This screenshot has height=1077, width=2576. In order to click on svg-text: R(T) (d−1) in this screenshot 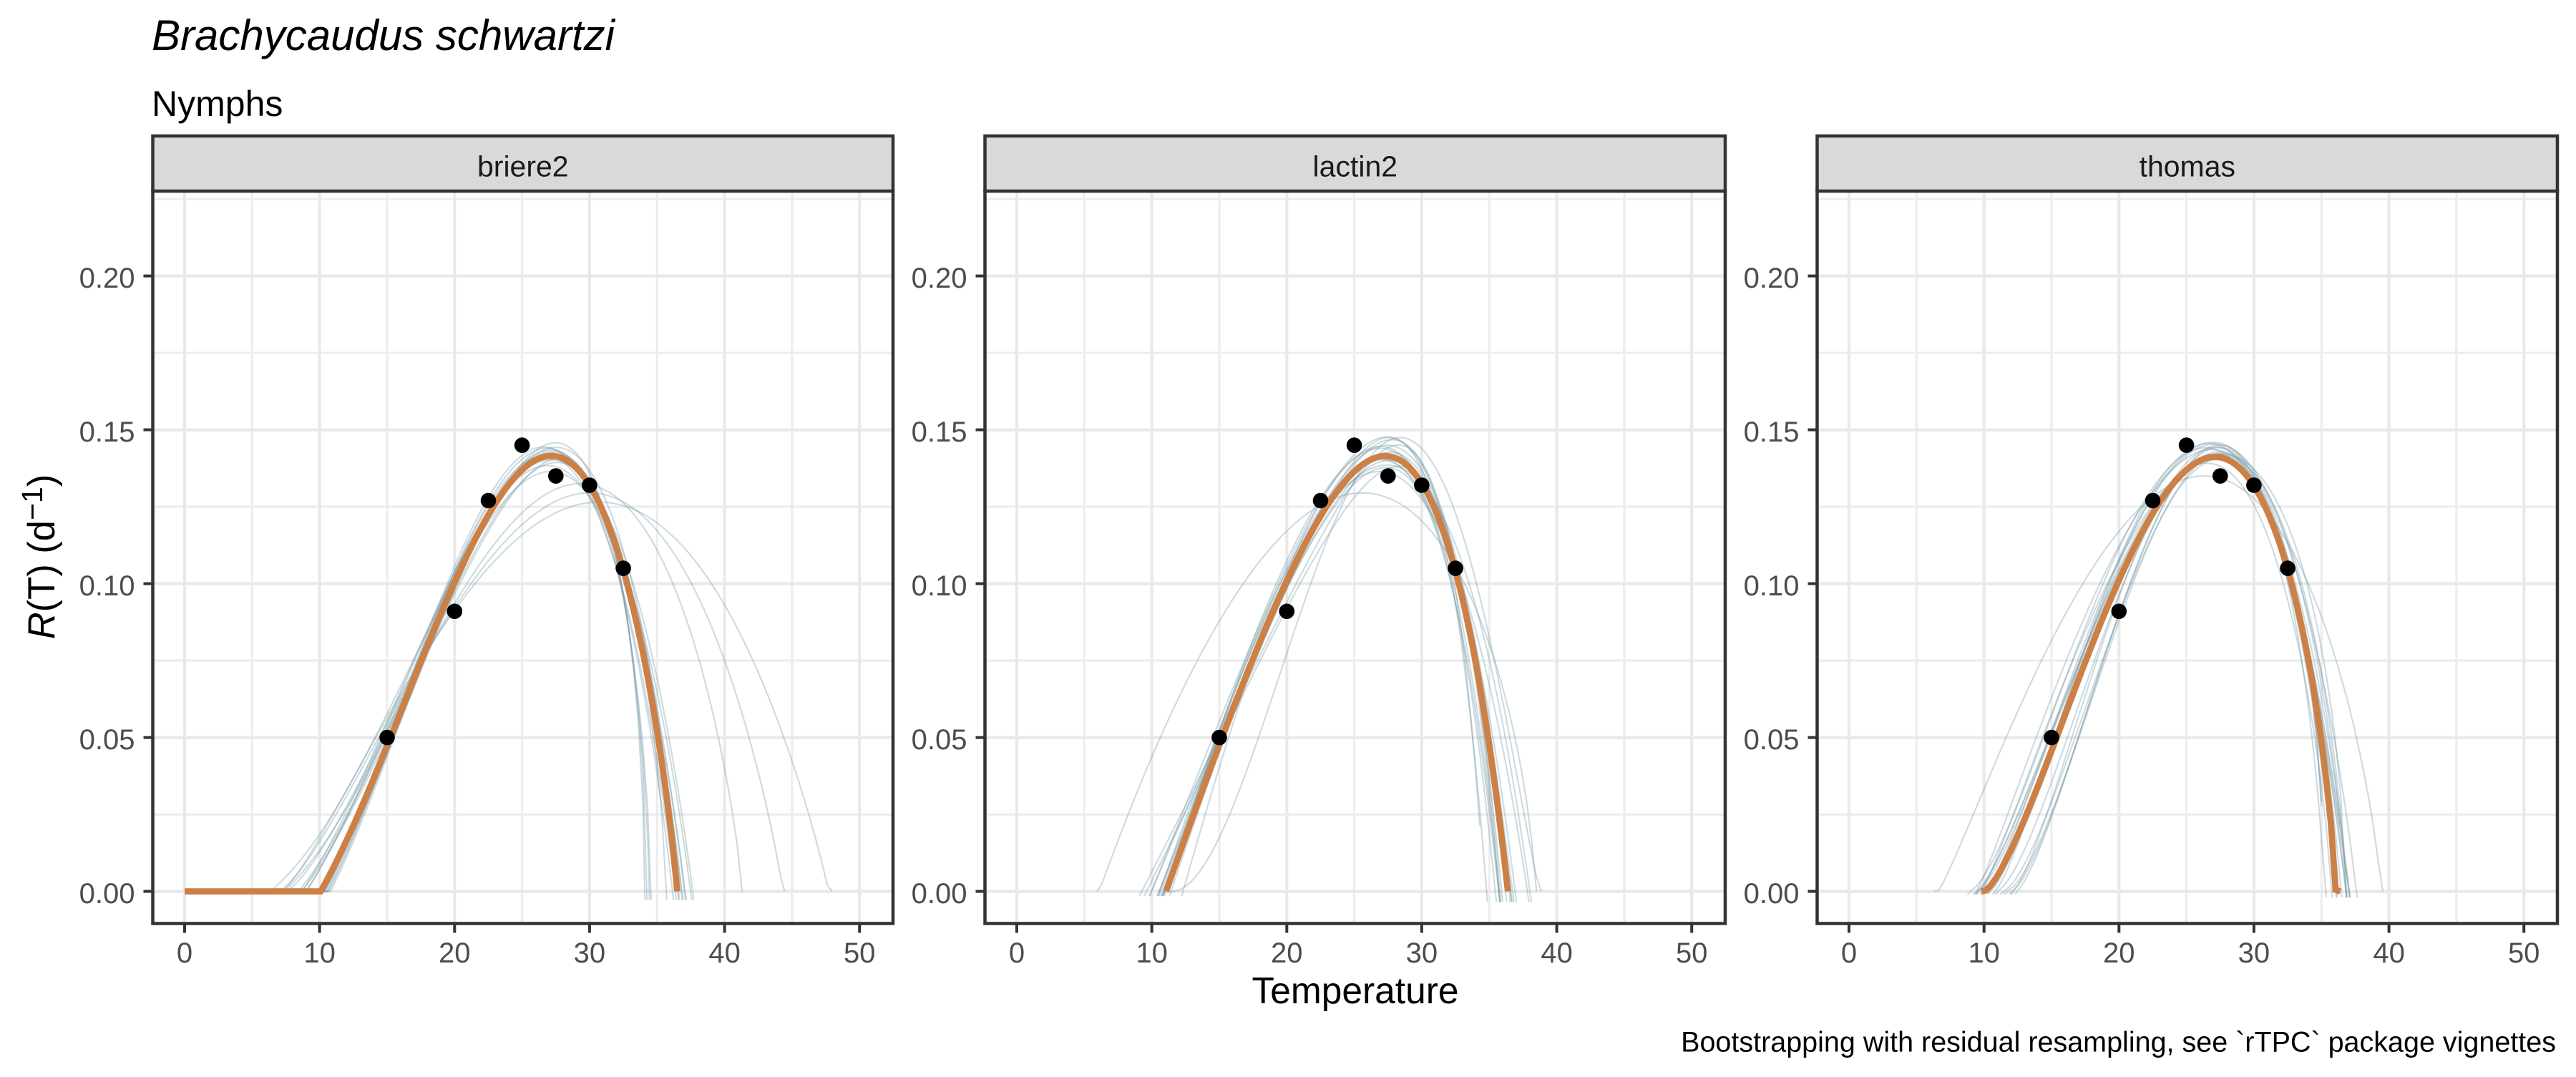, I will do `click(39, 556)`.